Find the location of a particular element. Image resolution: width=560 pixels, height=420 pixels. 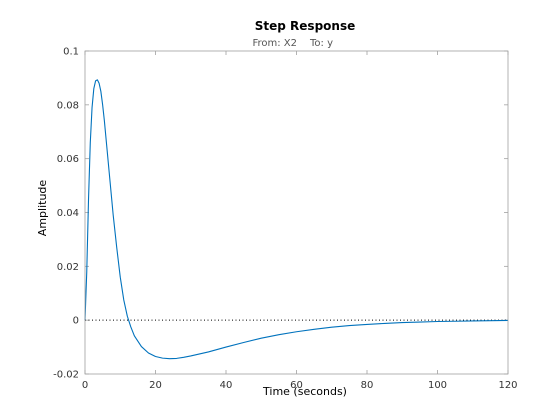

chart-subtitle-from: From: X2 is located at coordinates (274, 43).